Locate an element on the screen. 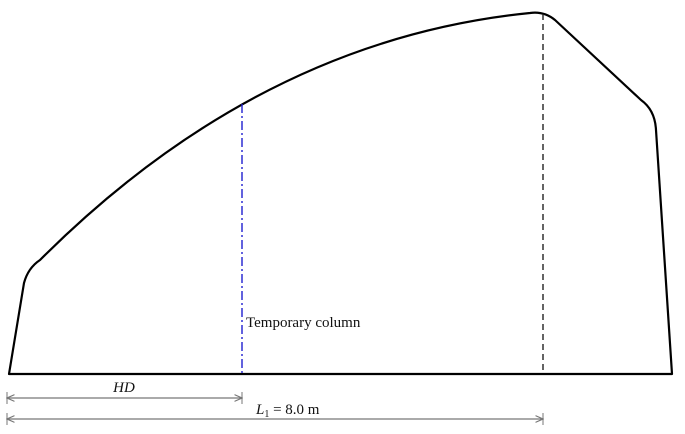  span-label: L1 = 8.0 m is located at coordinates (287, 411).